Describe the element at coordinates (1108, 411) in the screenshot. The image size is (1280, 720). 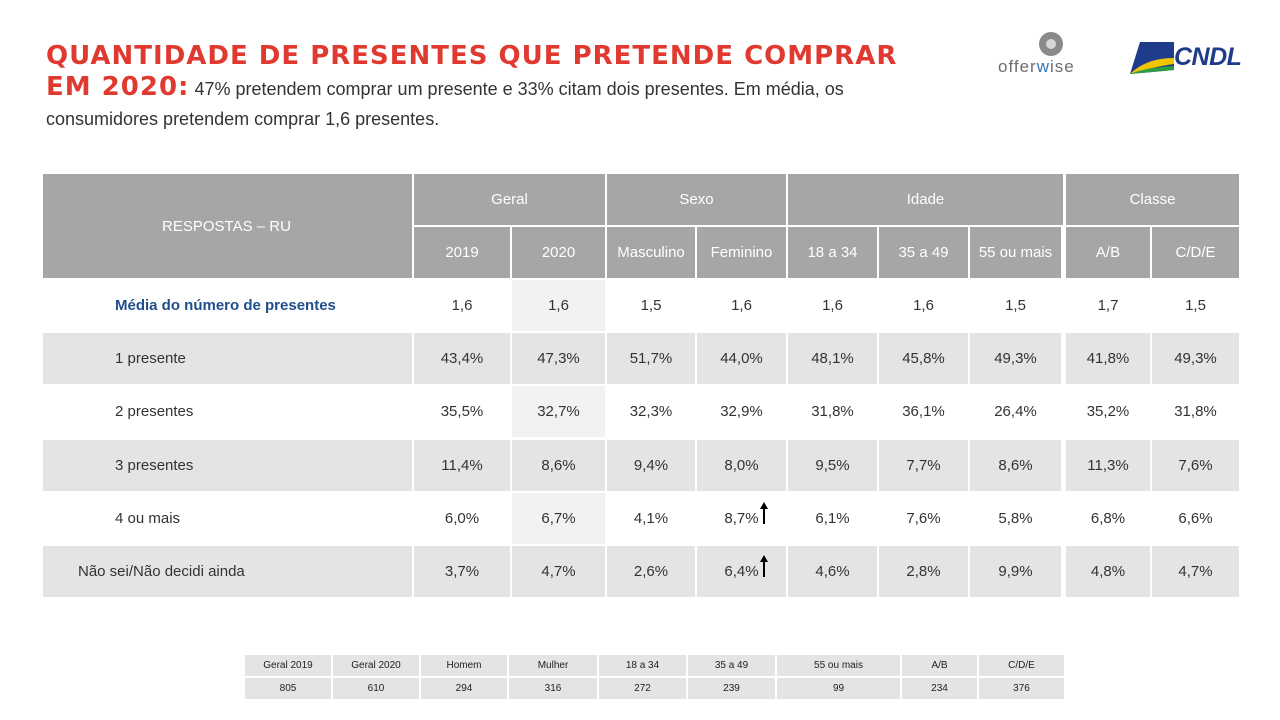
I see `table-cell: 35,2%` at that location.